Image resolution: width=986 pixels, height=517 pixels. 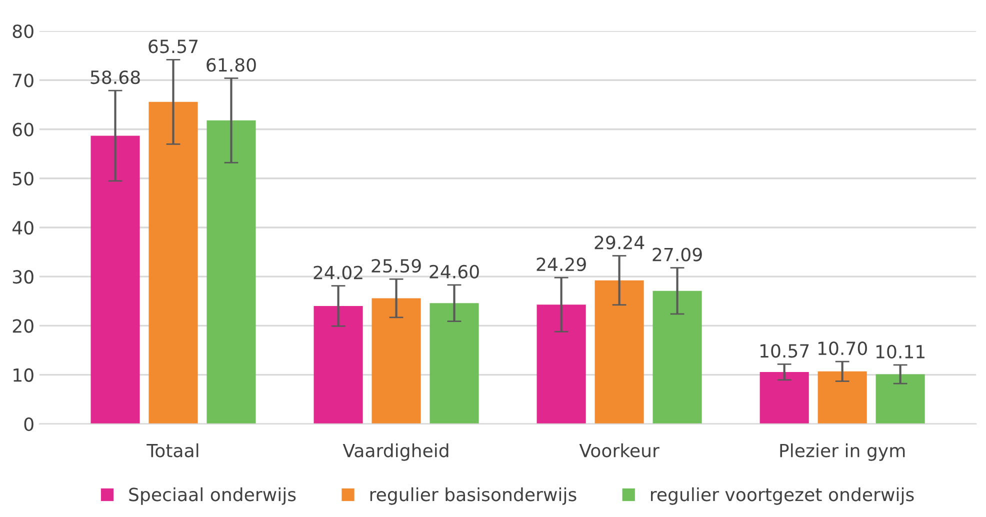 What do you see at coordinates (619, 243) in the screenshot?
I see `data-label: 29.24` at bounding box center [619, 243].